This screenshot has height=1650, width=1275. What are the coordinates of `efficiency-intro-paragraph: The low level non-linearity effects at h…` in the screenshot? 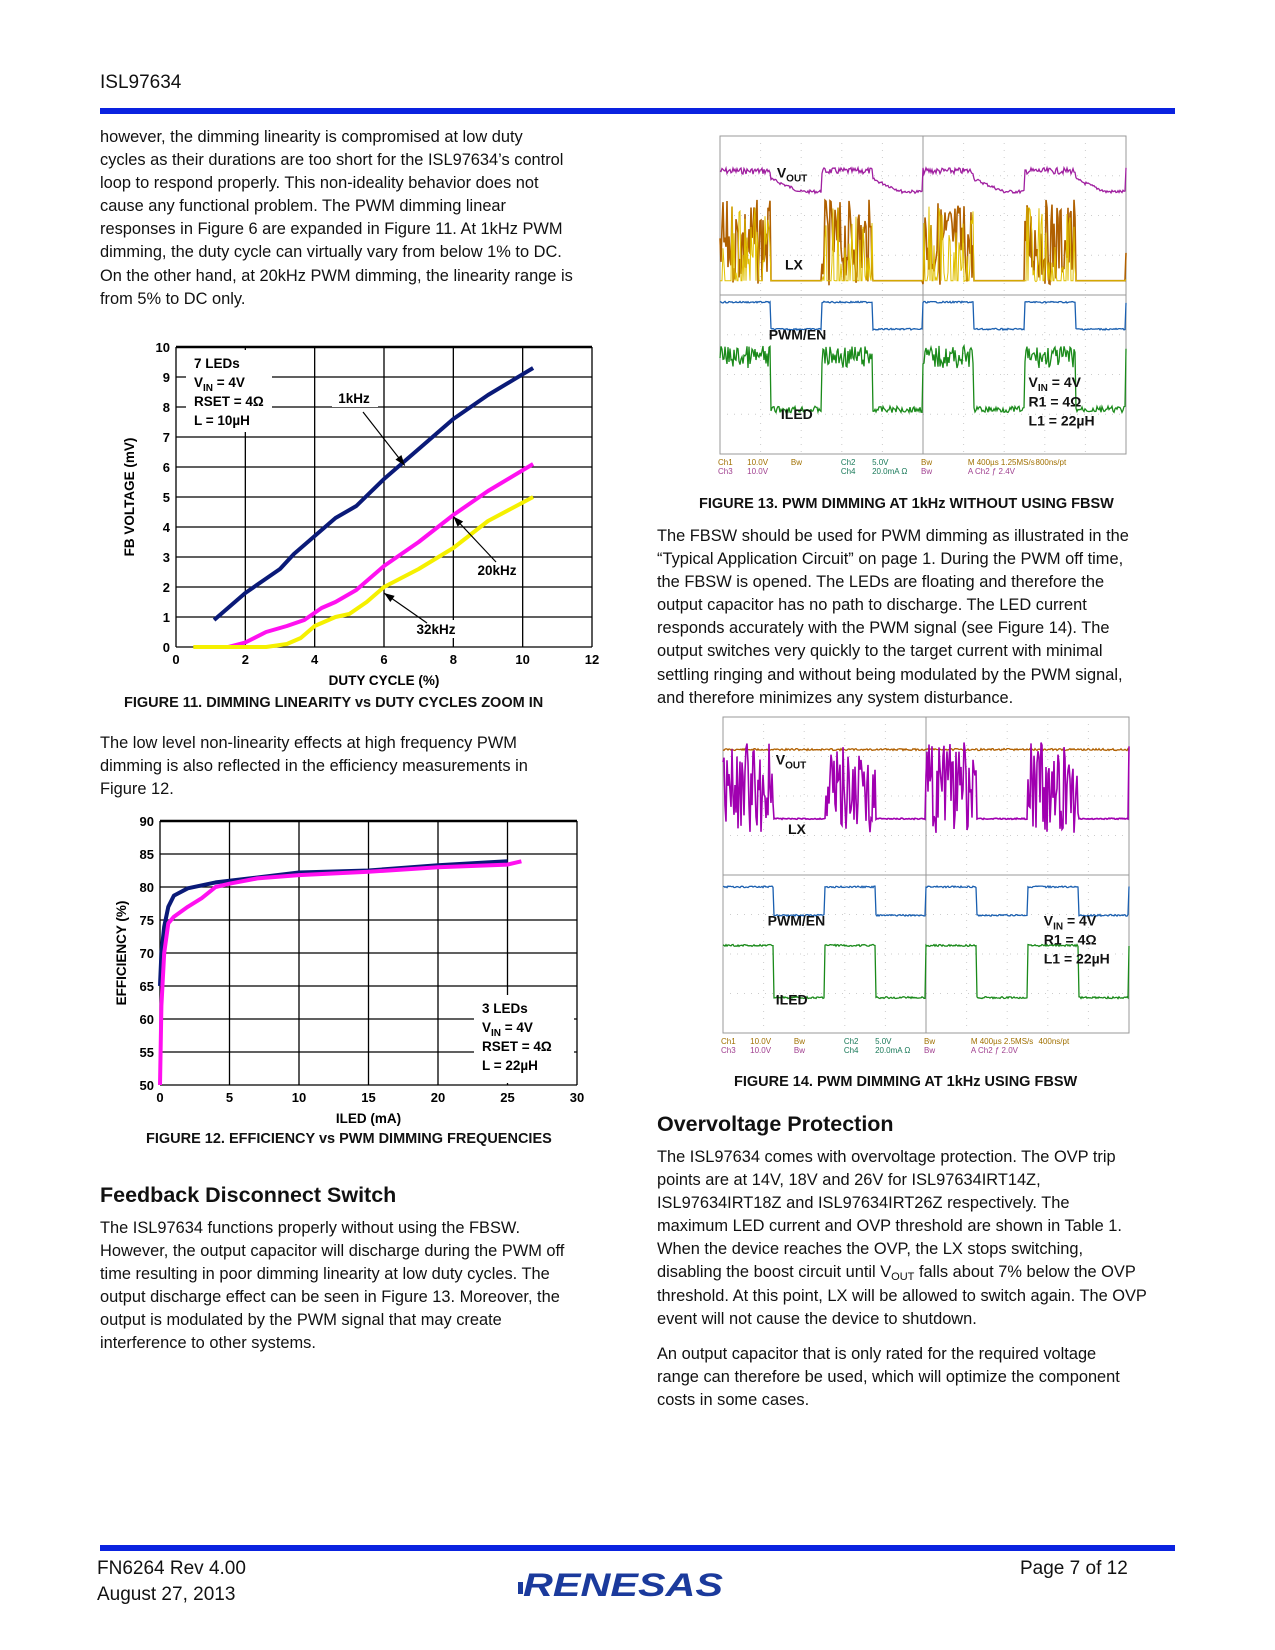 It's located at (314, 766).